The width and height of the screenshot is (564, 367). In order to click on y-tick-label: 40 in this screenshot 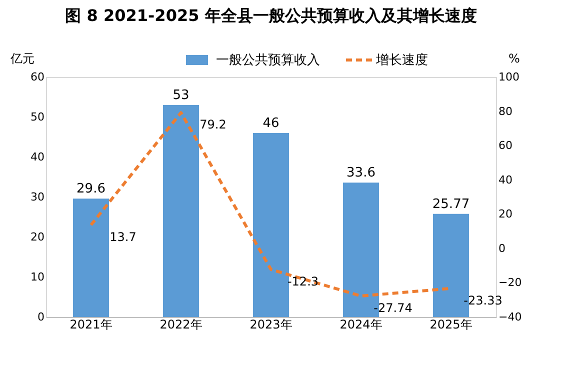, I will do `click(37, 157)`.